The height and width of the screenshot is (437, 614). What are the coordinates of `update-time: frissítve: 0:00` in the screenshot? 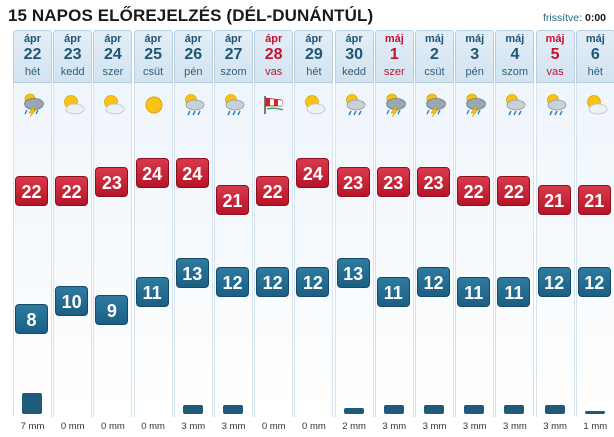 It's located at (574, 18).